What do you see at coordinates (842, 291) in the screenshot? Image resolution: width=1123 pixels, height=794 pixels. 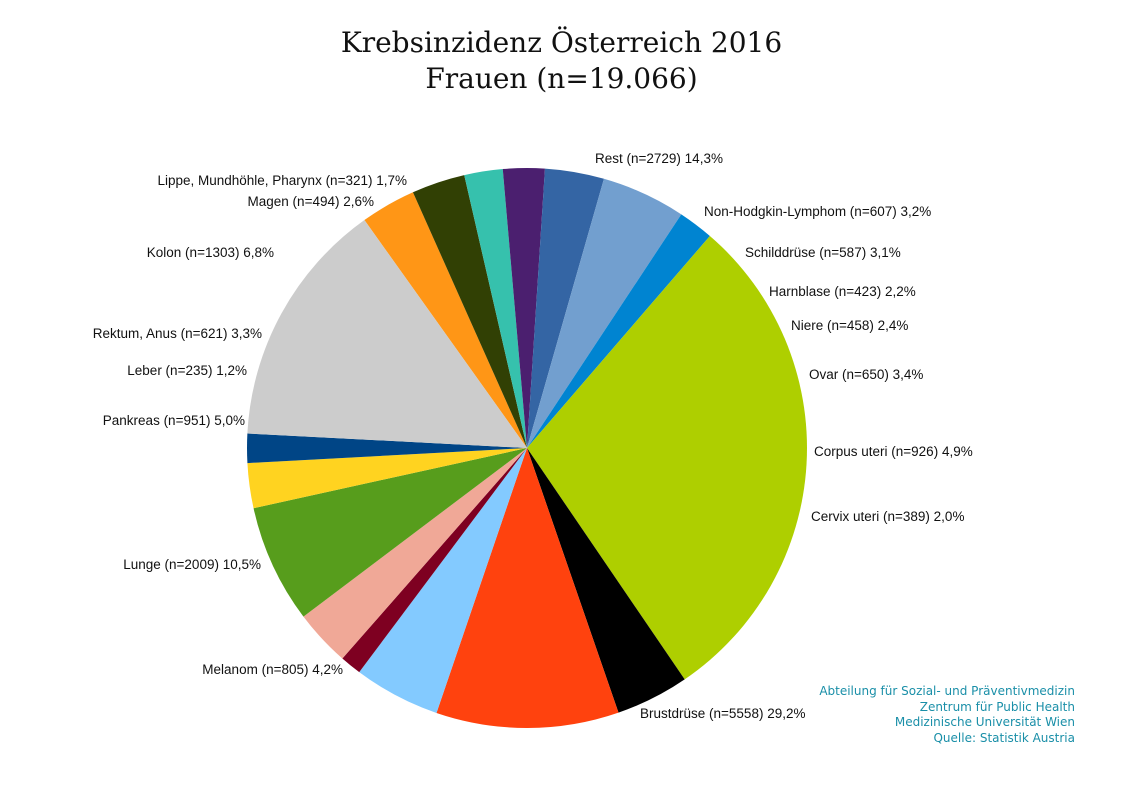 I see `slice-label: Harnblase (n=423) 2,2%` at bounding box center [842, 291].